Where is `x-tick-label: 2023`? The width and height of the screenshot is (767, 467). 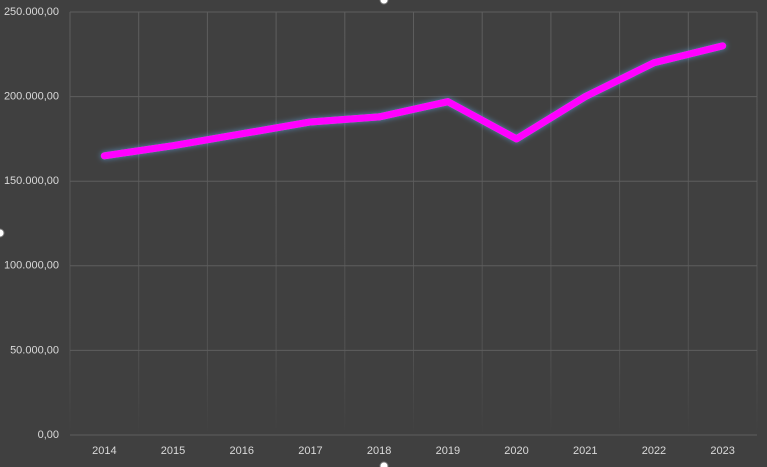
x-tick-label: 2023 is located at coordinates (722, 451).